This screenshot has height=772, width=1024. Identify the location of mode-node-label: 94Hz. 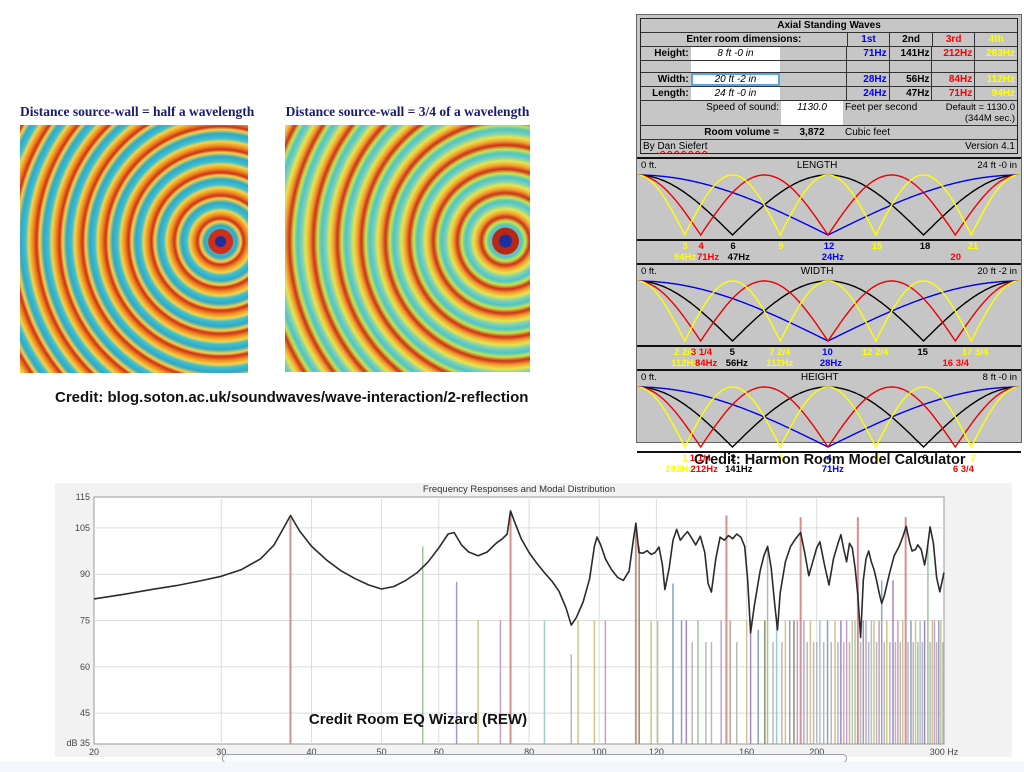
(685, 257).